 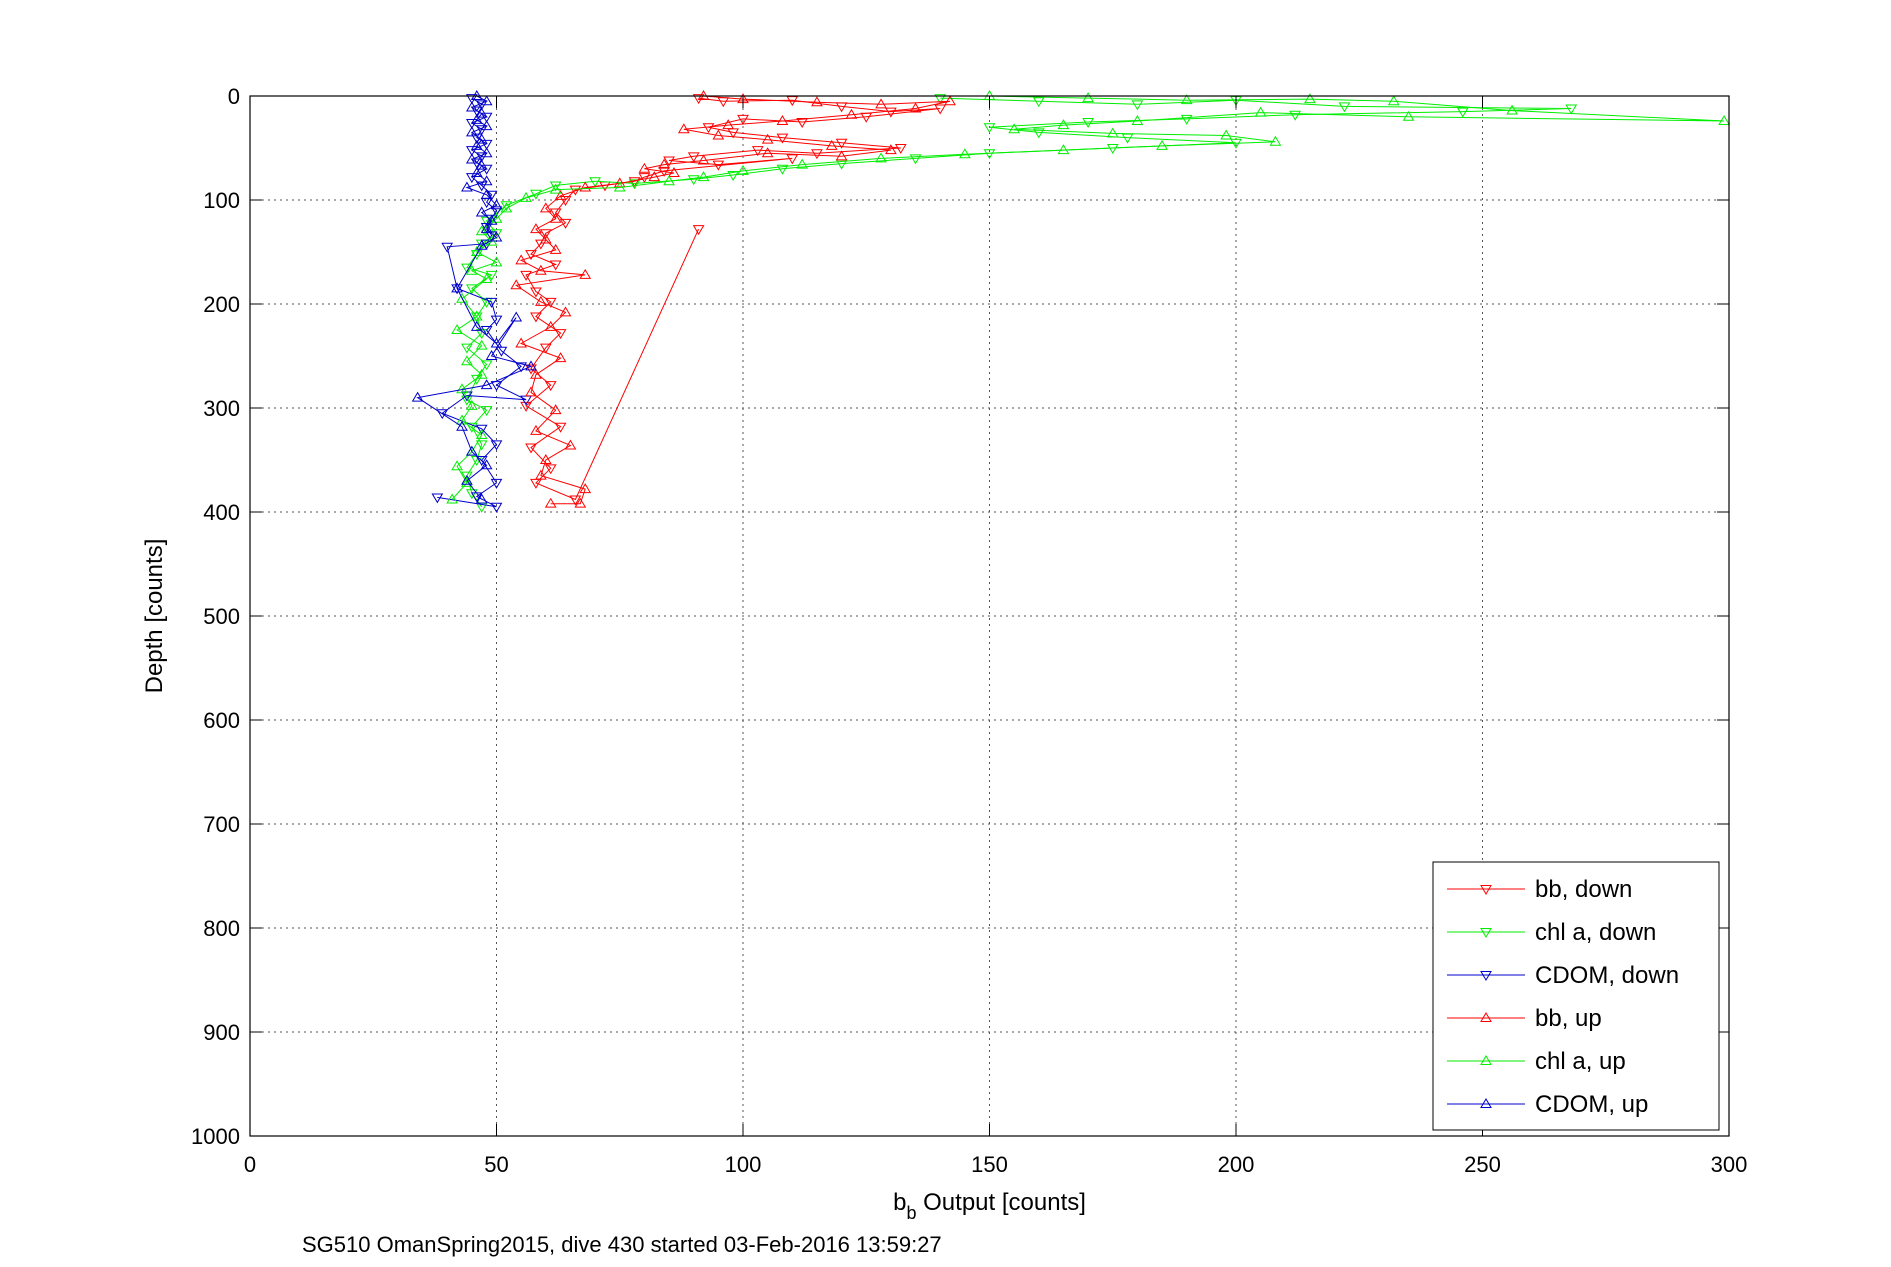 What do you see at coordinates (1568, 1018) in the screenshot?
I see `legend-label: bb, up` at bounding box center [1568, 1018].